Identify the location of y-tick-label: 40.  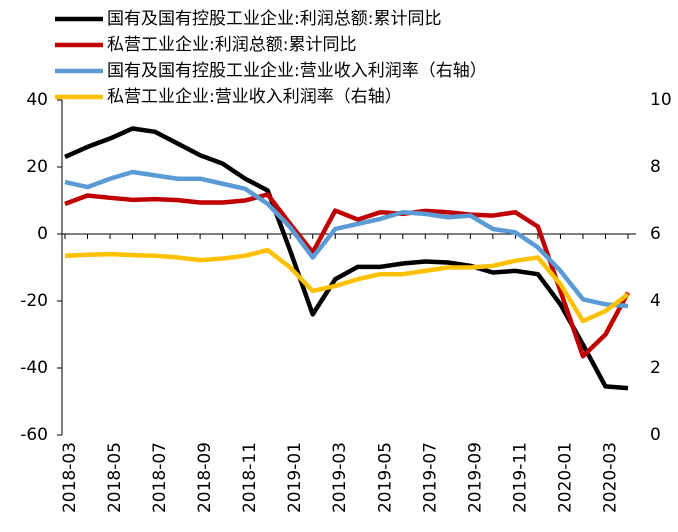
(37, 100).